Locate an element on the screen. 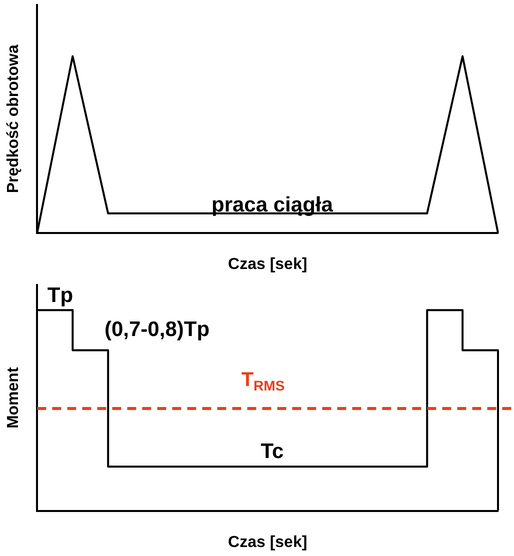  y-axis-title: Prędkość obrotowa is located at coordinates (13, 119).